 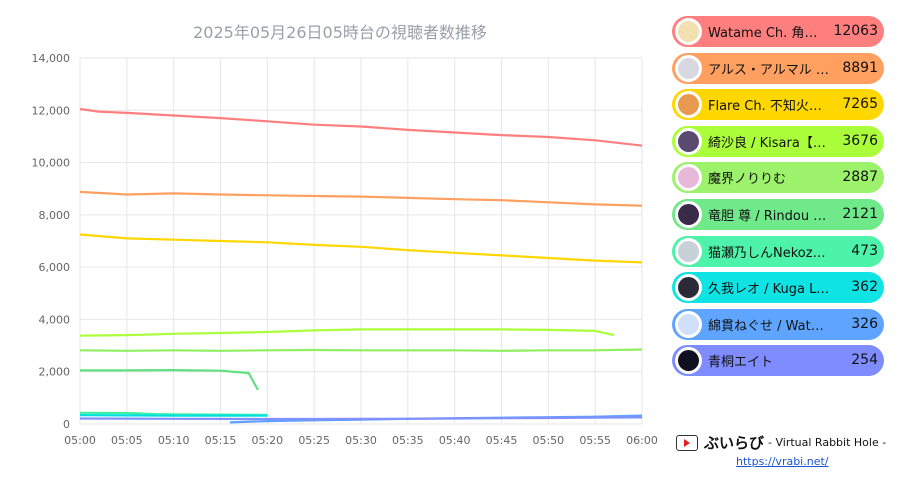 I want to click on x-tick-label: 05:10, so click(x=174, y=440).